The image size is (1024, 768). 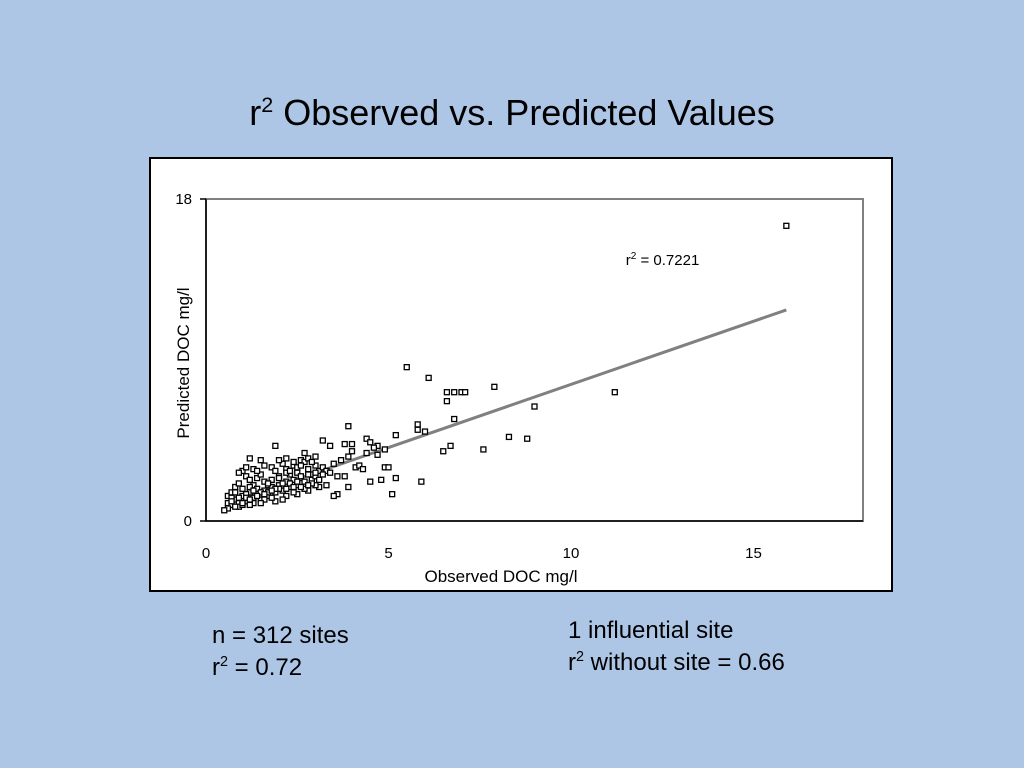 I want to click on x-tick-label: 10, so click(x=571, y=553).